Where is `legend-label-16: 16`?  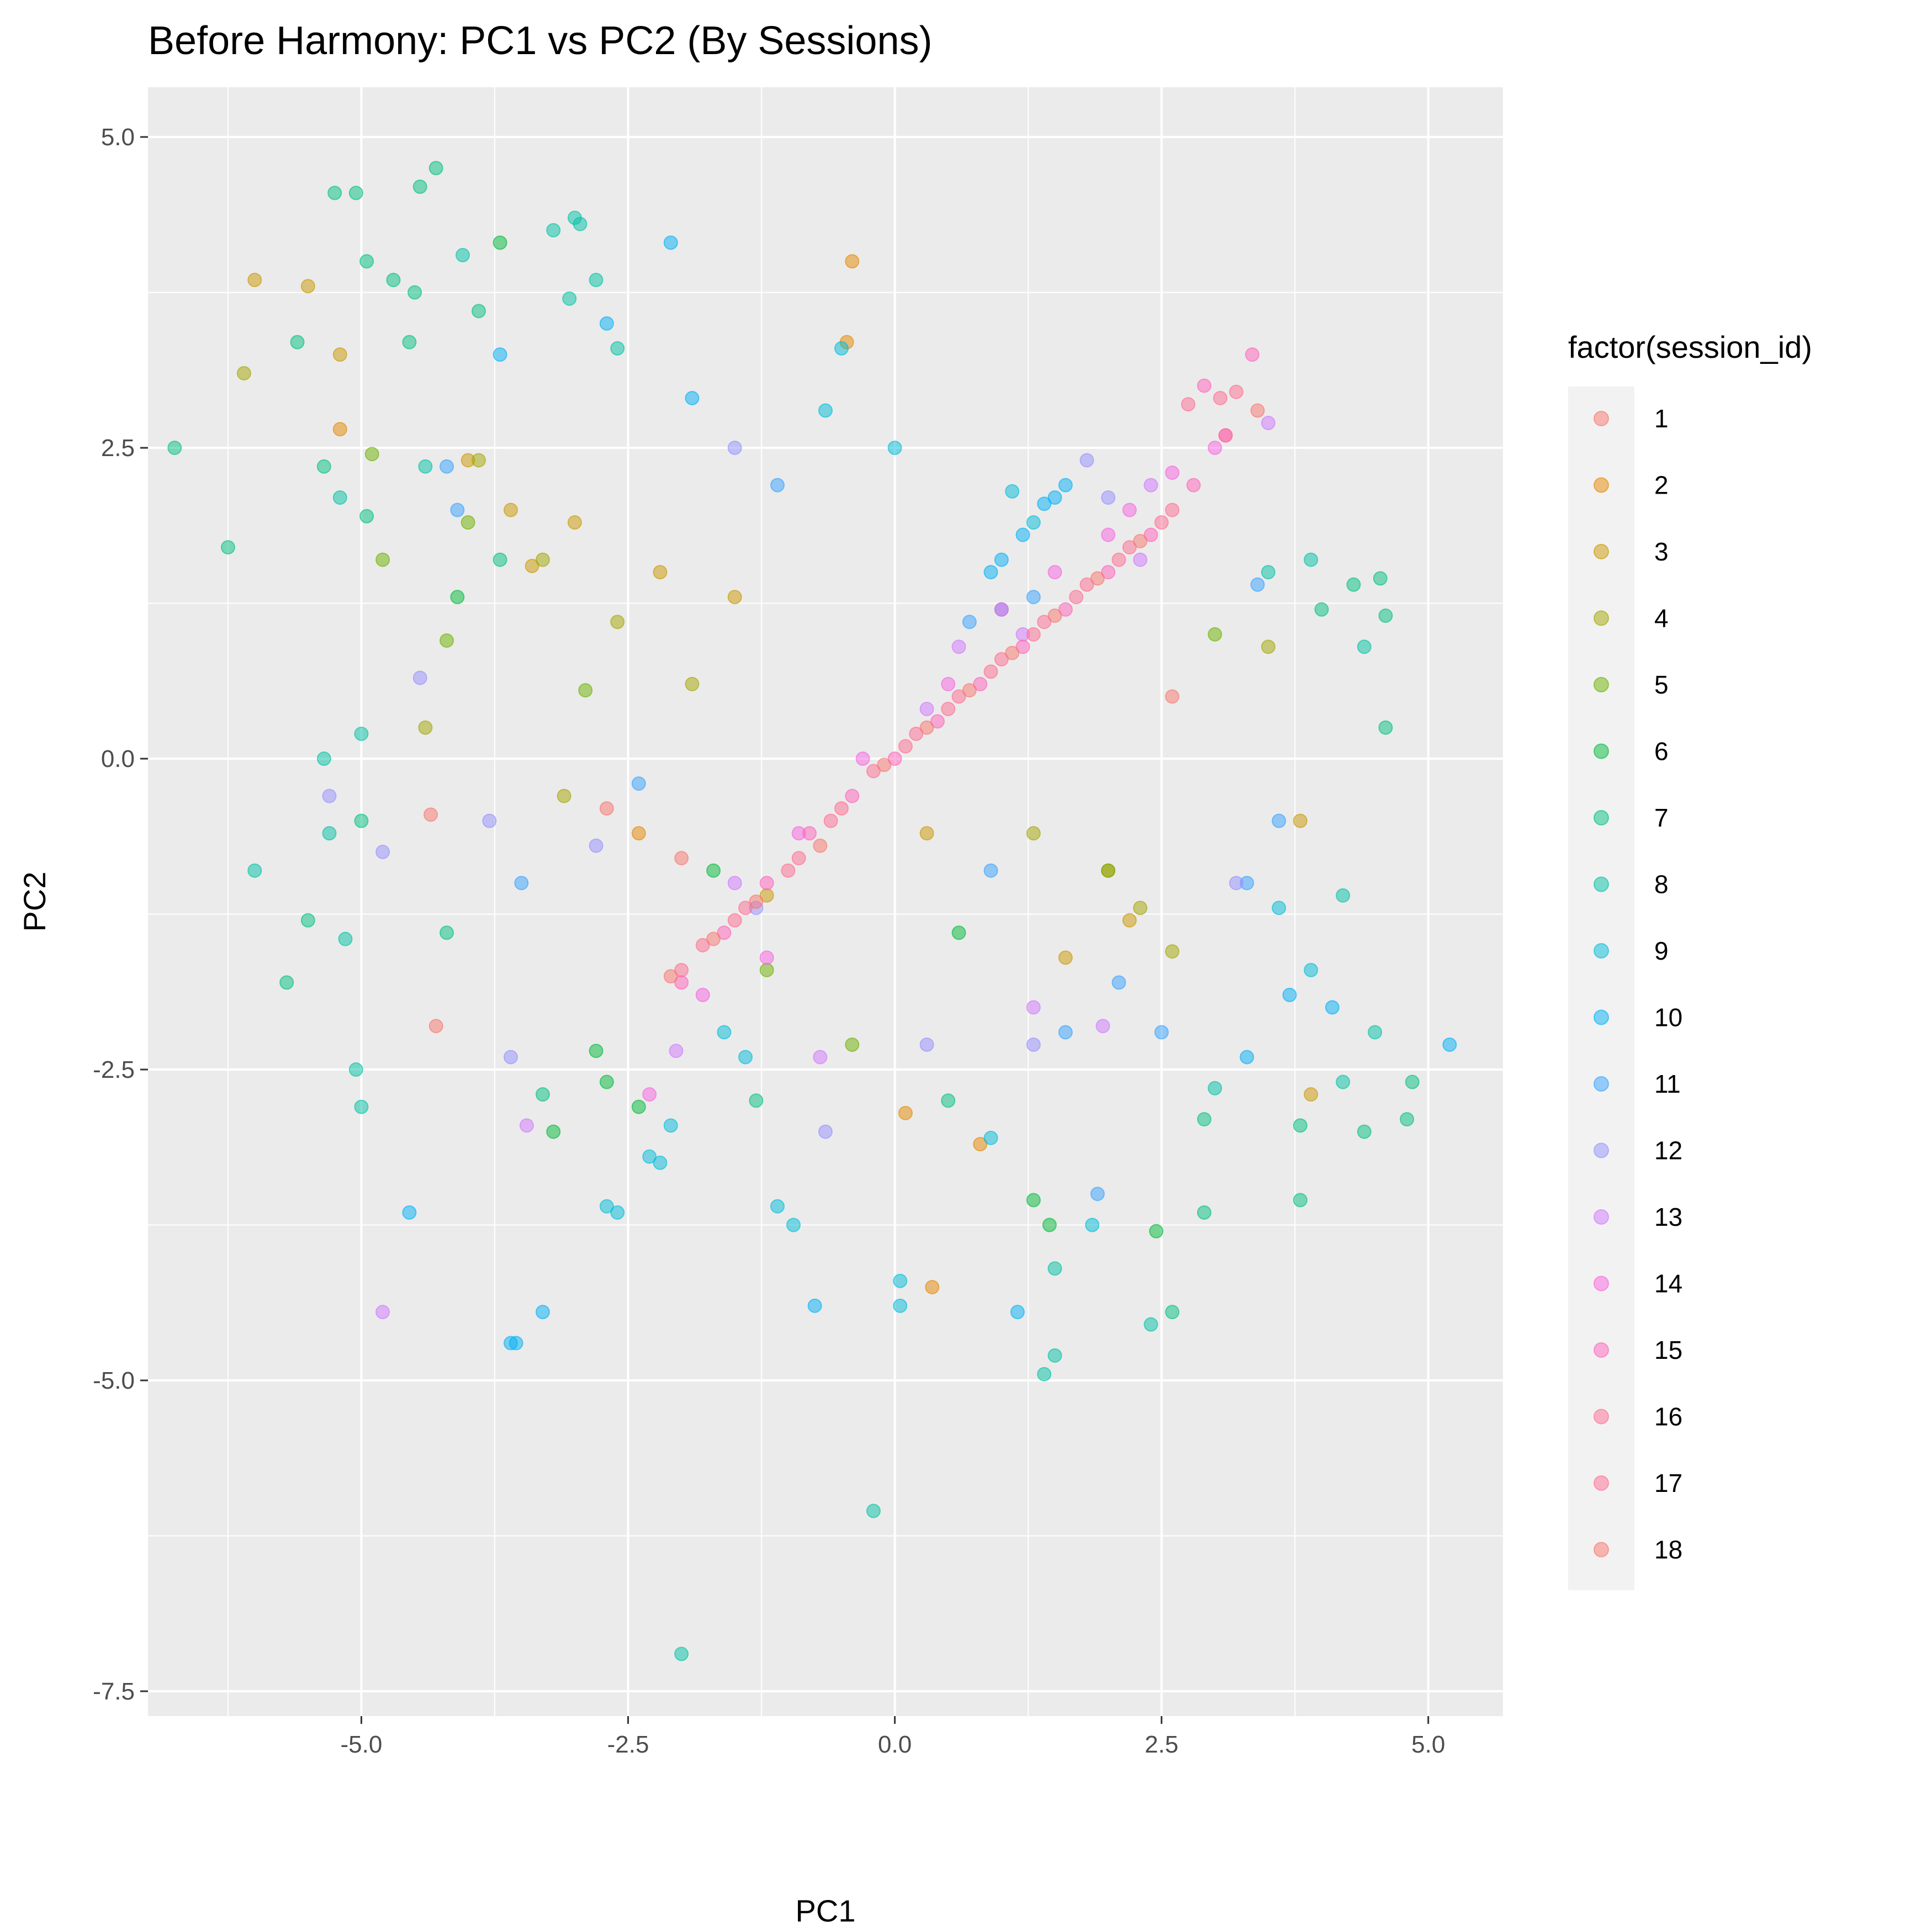
legend-label-16: 16 is located at coordinates (1668, 1416).